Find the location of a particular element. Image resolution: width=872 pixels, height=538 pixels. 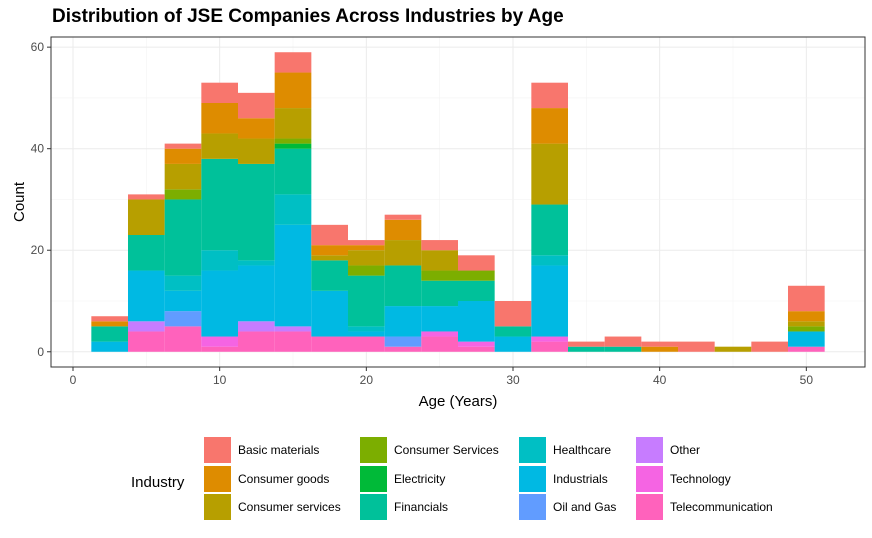

legend-label: Consumer services is located at coordinates (289, 507).